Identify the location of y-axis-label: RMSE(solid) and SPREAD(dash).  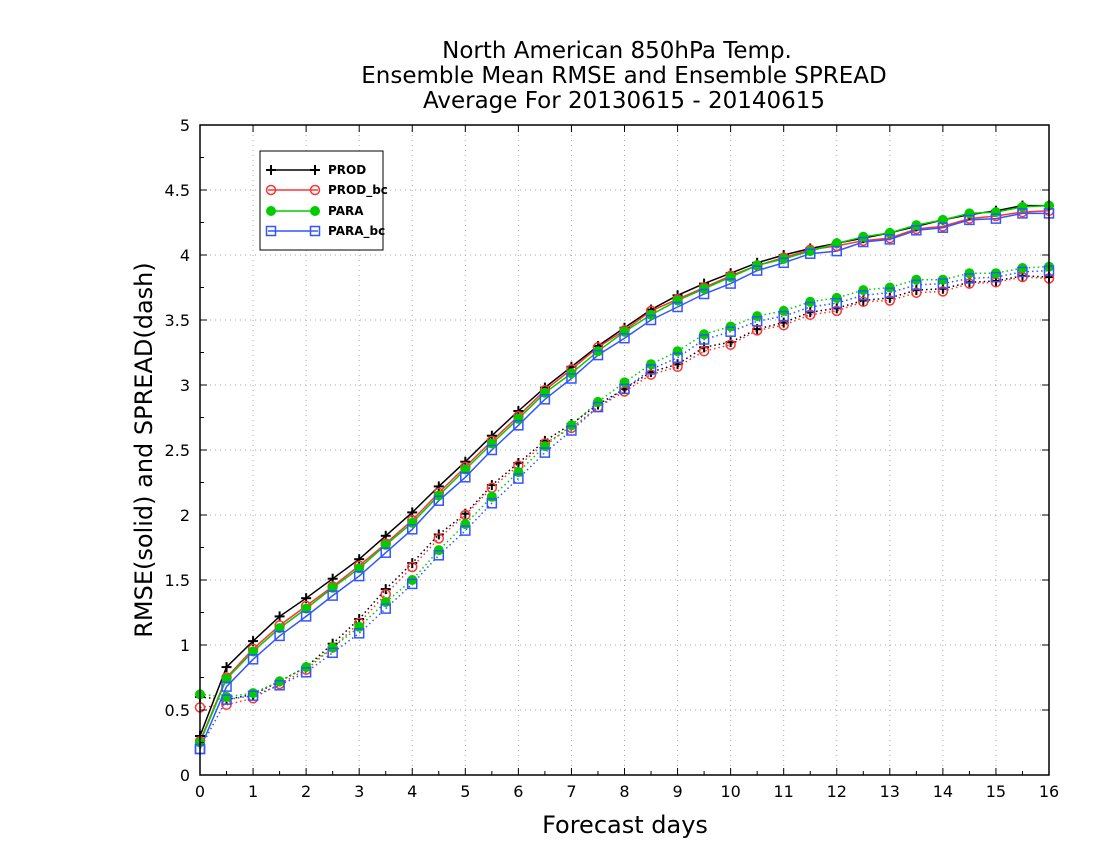
(144, 450).